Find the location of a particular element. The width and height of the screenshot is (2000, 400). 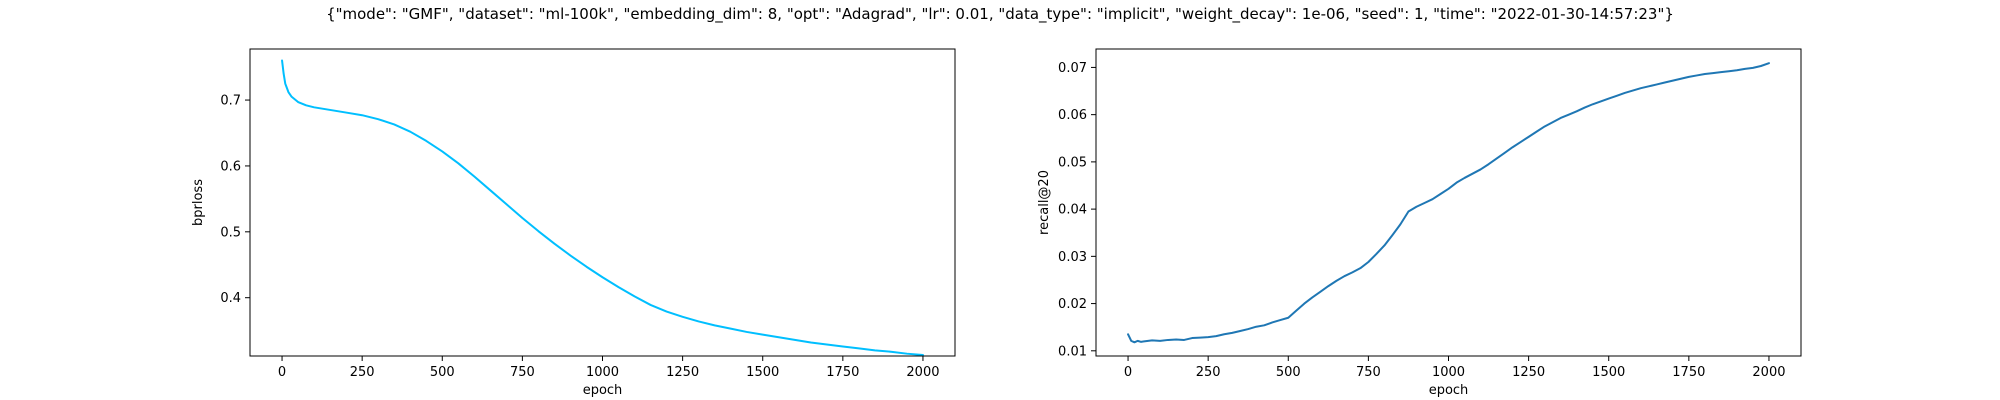

bprloss-x-tick-label: 1250 is located at coordinates (682, 372).